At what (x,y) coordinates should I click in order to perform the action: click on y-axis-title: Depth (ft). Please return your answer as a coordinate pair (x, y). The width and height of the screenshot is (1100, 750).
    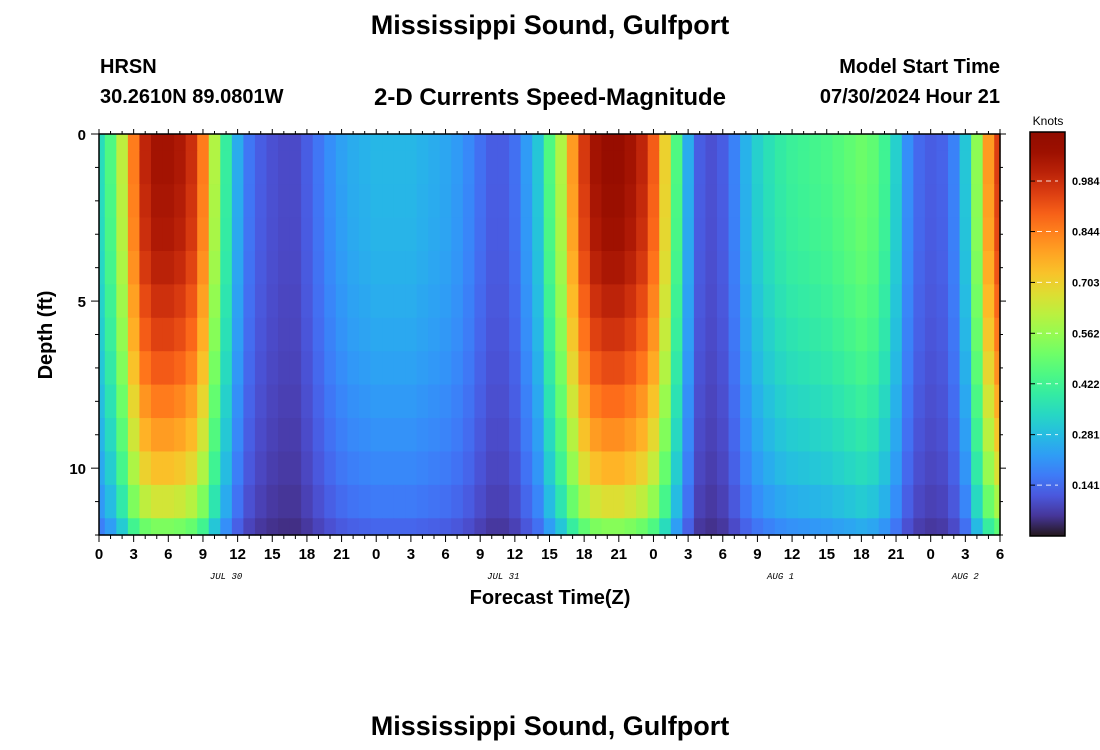
    Looking at the image, I should click on (46, 335).